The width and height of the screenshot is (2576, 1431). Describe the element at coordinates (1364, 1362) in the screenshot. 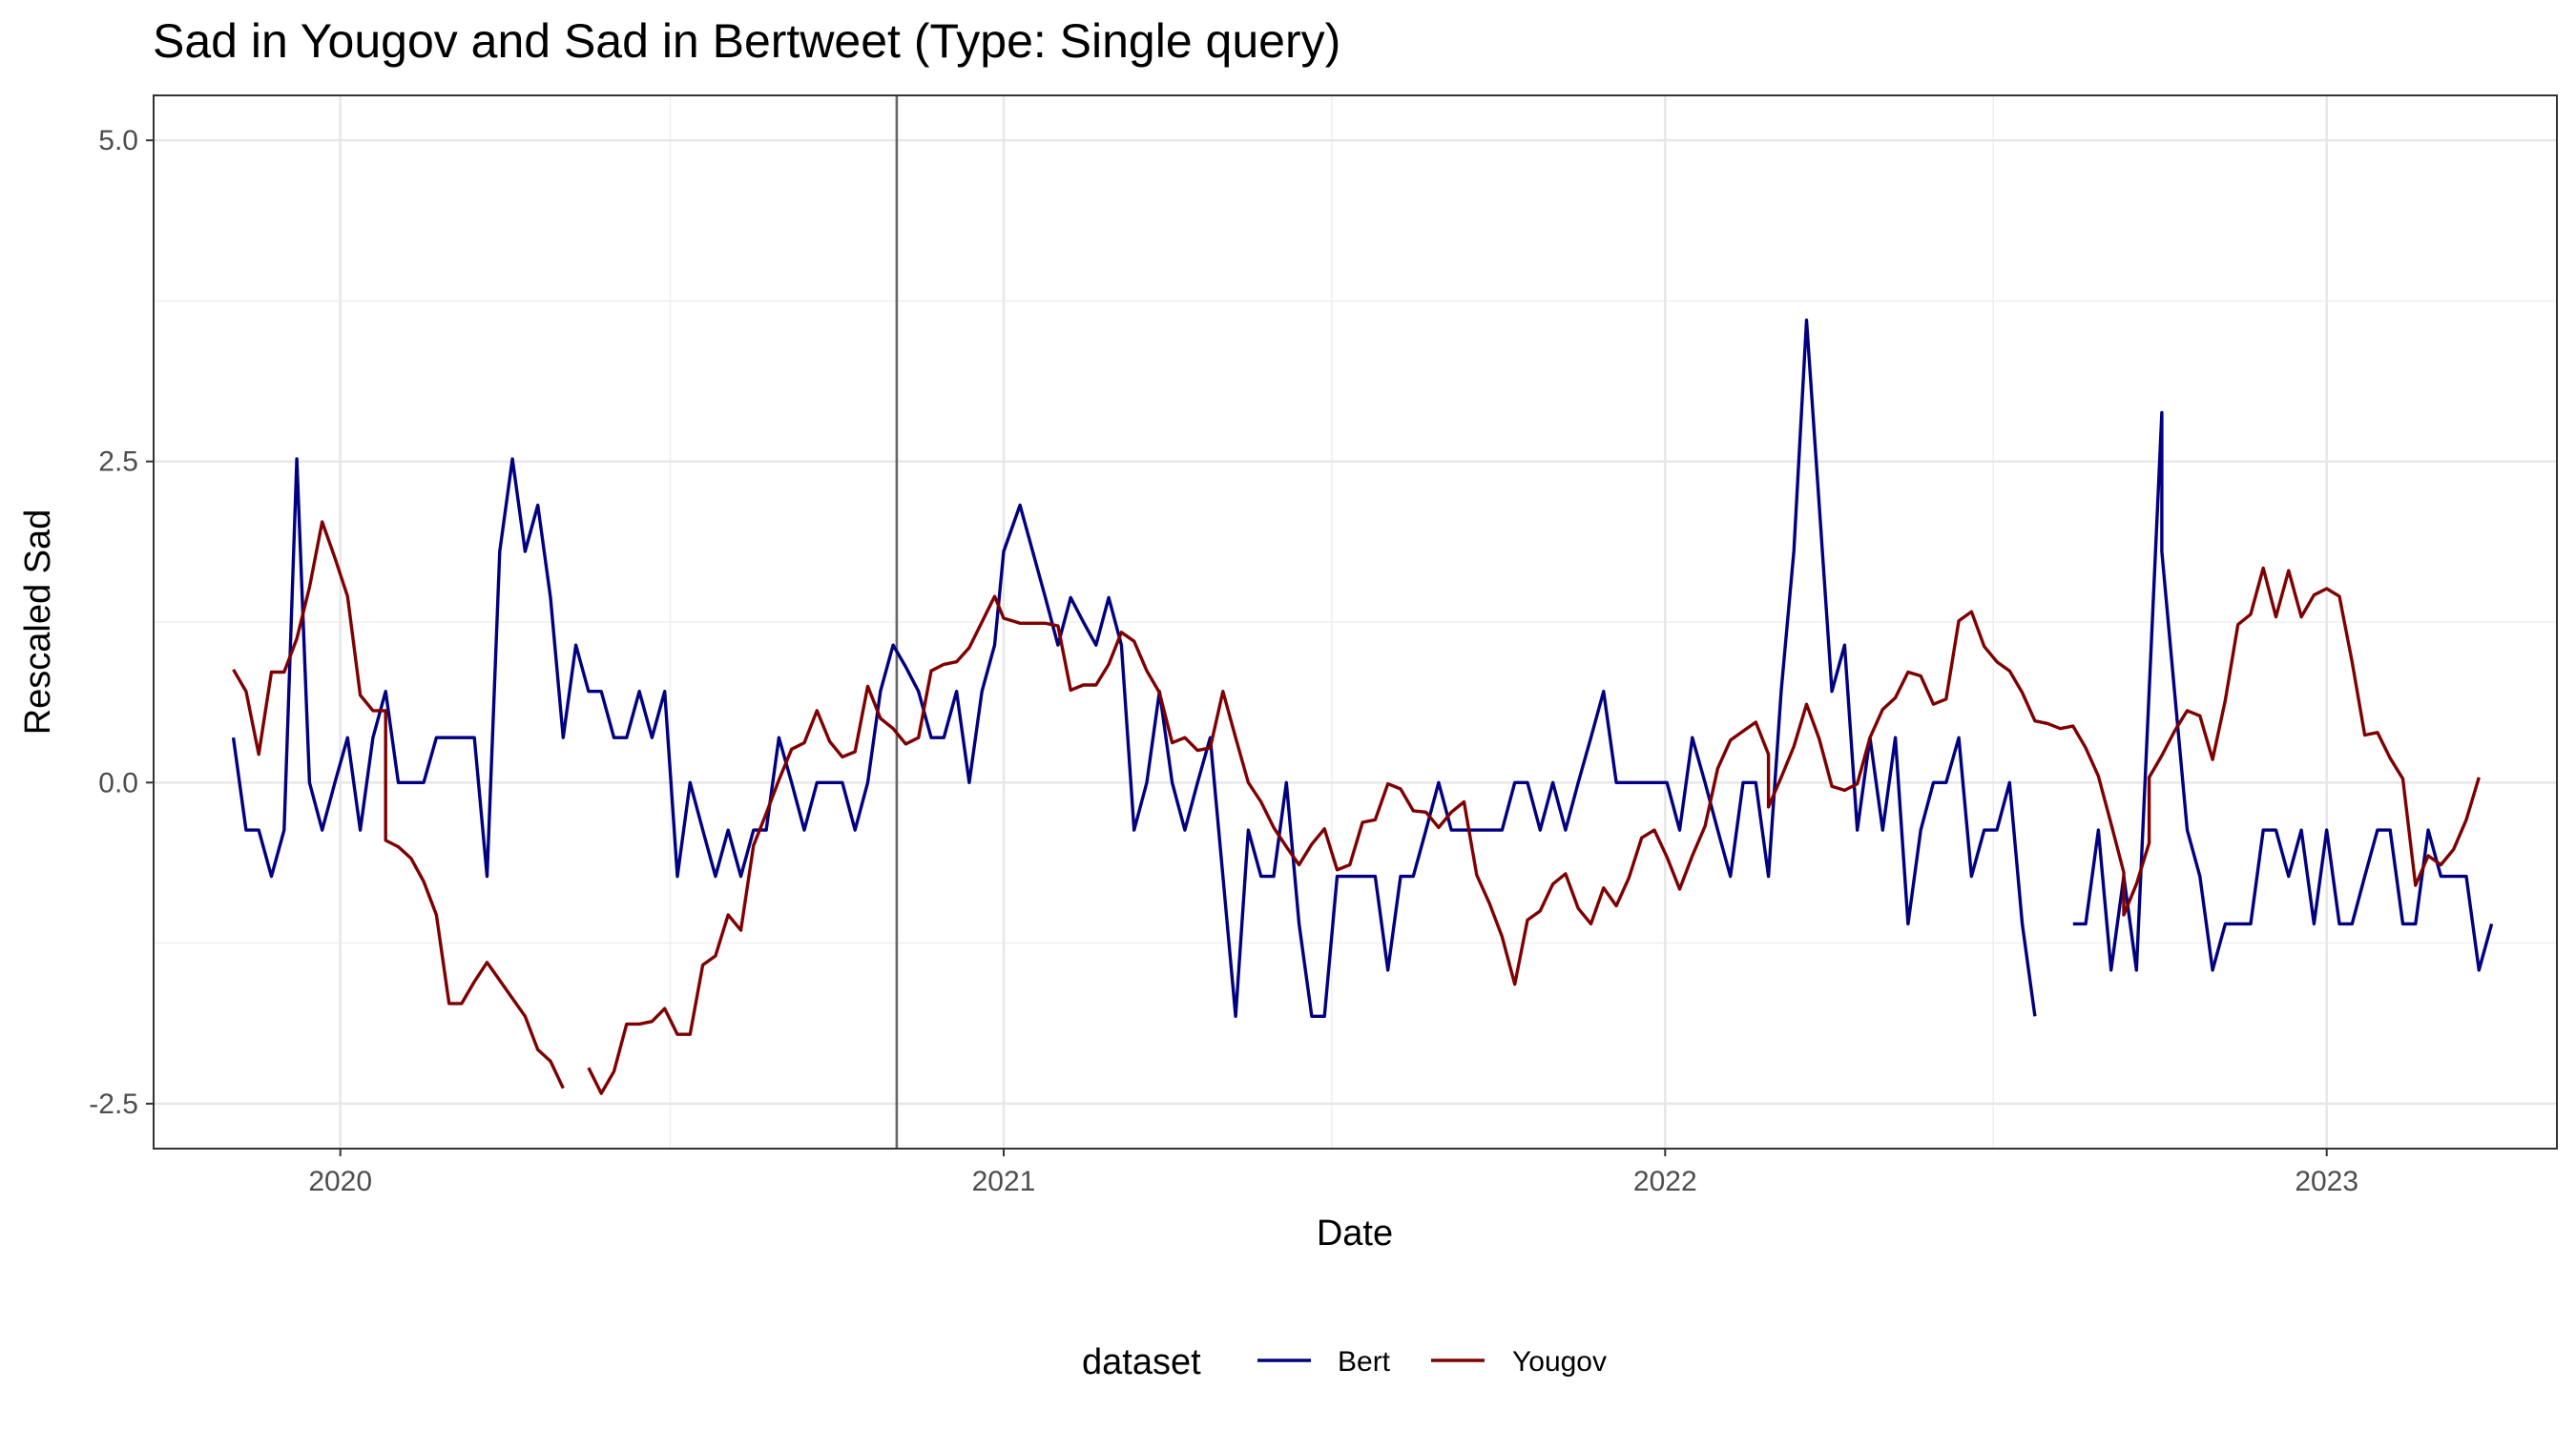

I see `legend-label-bert: Bert` at that location.